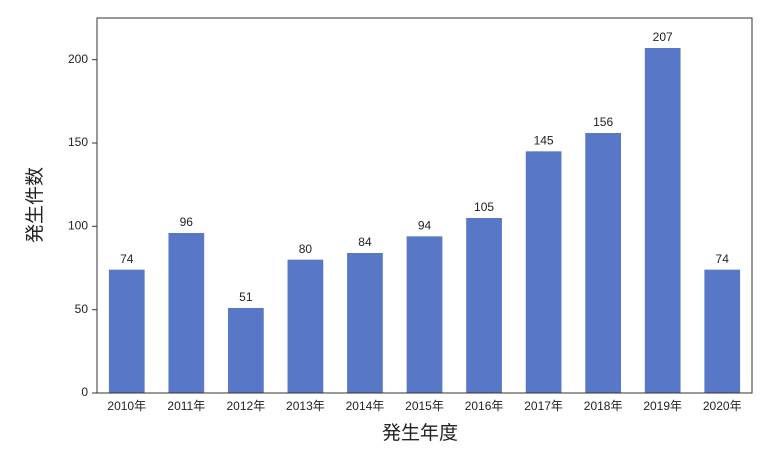 The width and height of the screenshot is (780, 452). Describe the element at coordinates (35, 205) in the screenshot. I see `y-axis-title: 発生件数` at that location.